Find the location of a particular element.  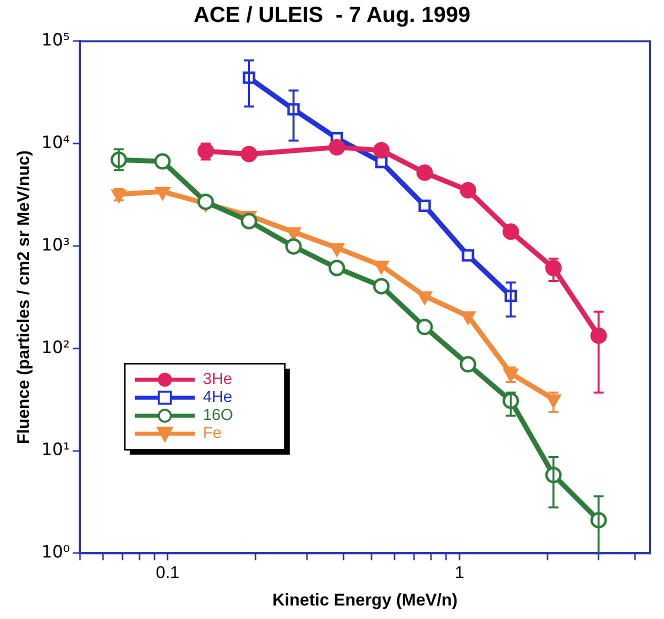

y-tick-label: 10⁵ is located at coordinates (55, 40).